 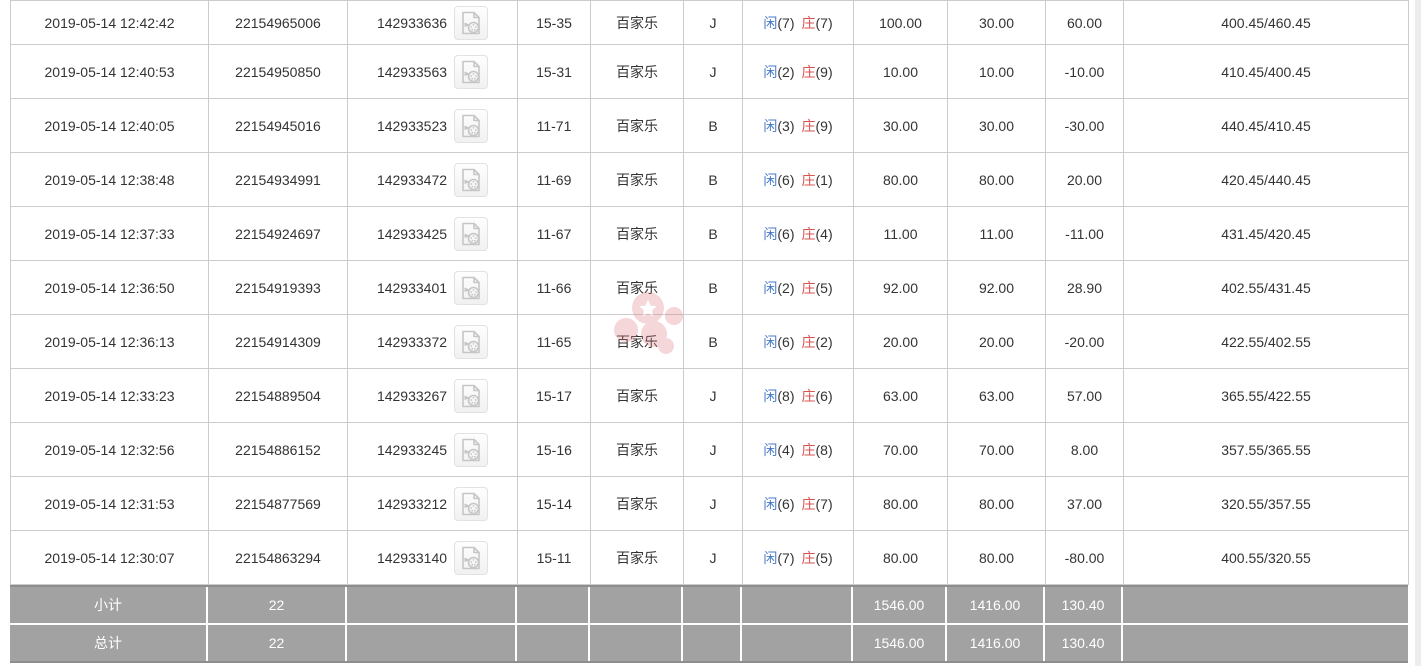 I want to click on cell-game-result: 闲(6) 庄(2), so click(x=798, y=341).